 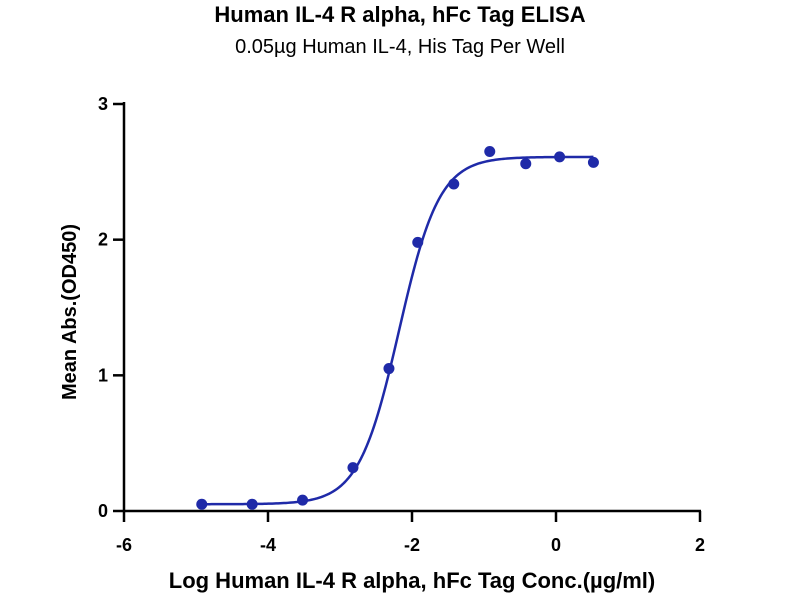 I want to click on y-axis-ticks: 0 1 2 3, so click(x=111, y=307).